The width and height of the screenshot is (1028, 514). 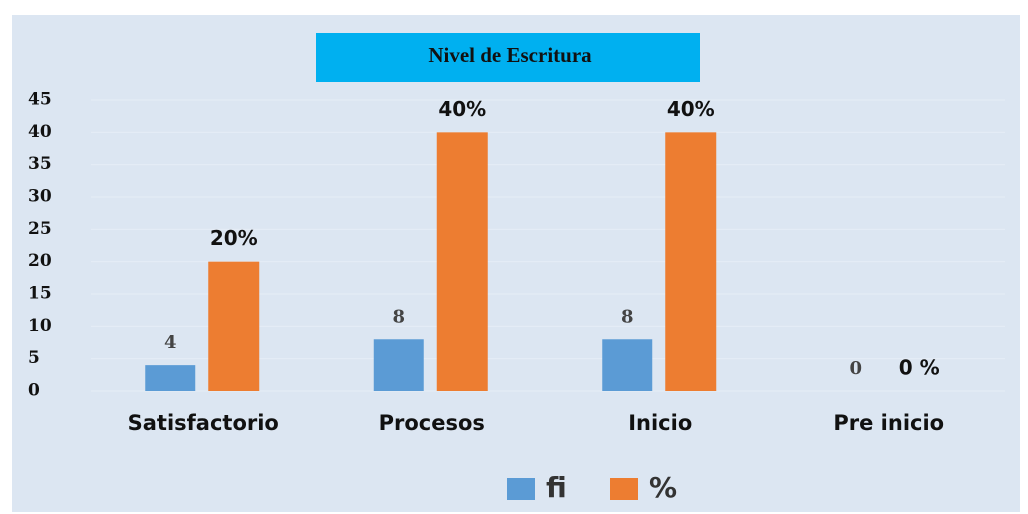 I want to click on y-tick-label: 45, so click(x=40, y=100).